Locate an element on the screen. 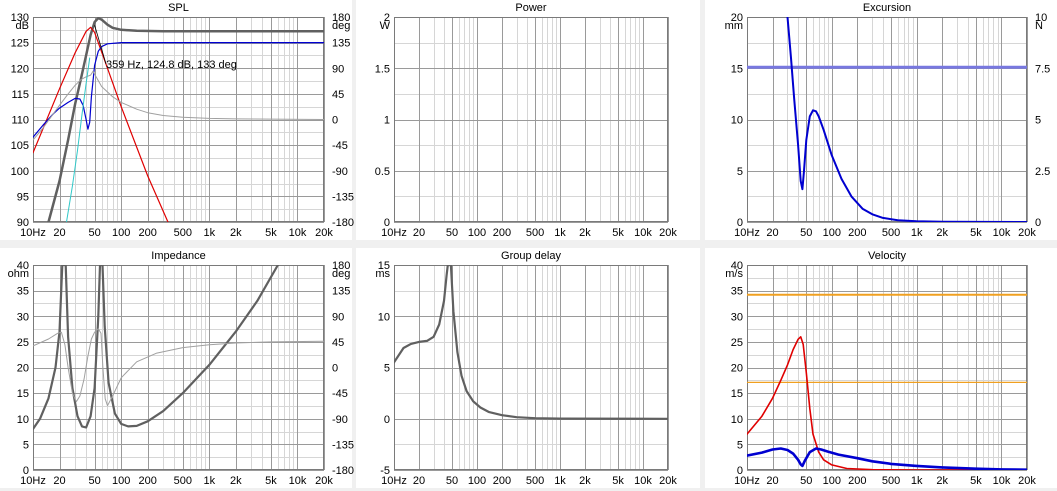 Image resolution: width=1057 pixels, height=491 pixels. y2-tick-label: -45 is located at coordinates (340, 146).